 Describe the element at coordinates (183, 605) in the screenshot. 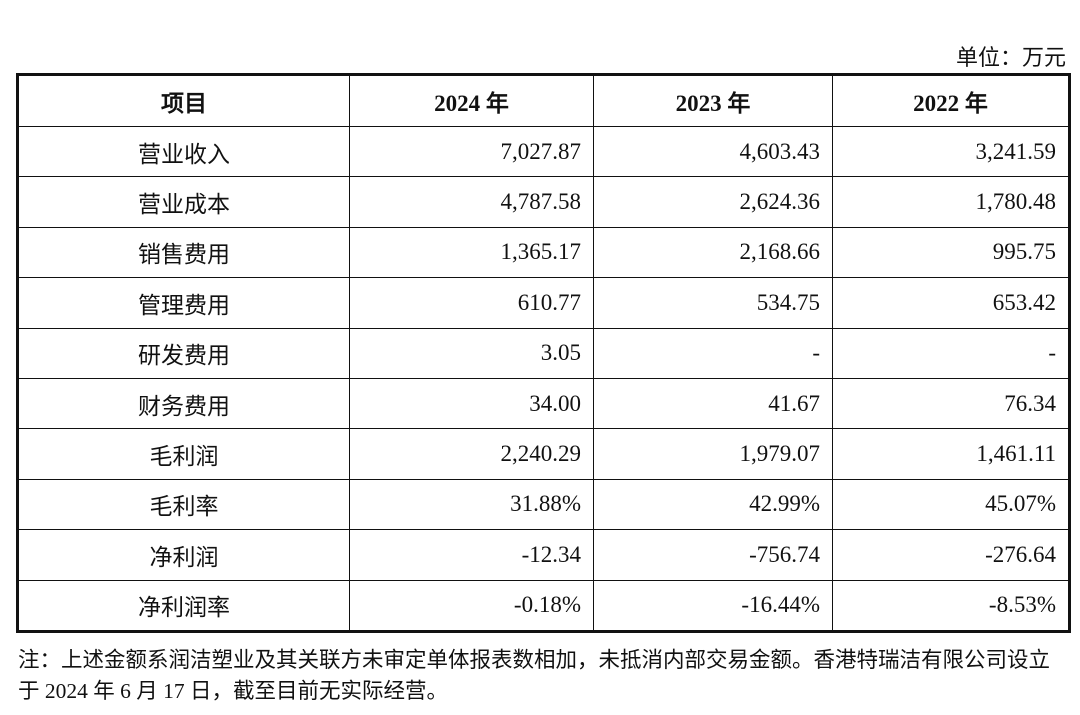

I see `row-label: 净利润率` at that location.